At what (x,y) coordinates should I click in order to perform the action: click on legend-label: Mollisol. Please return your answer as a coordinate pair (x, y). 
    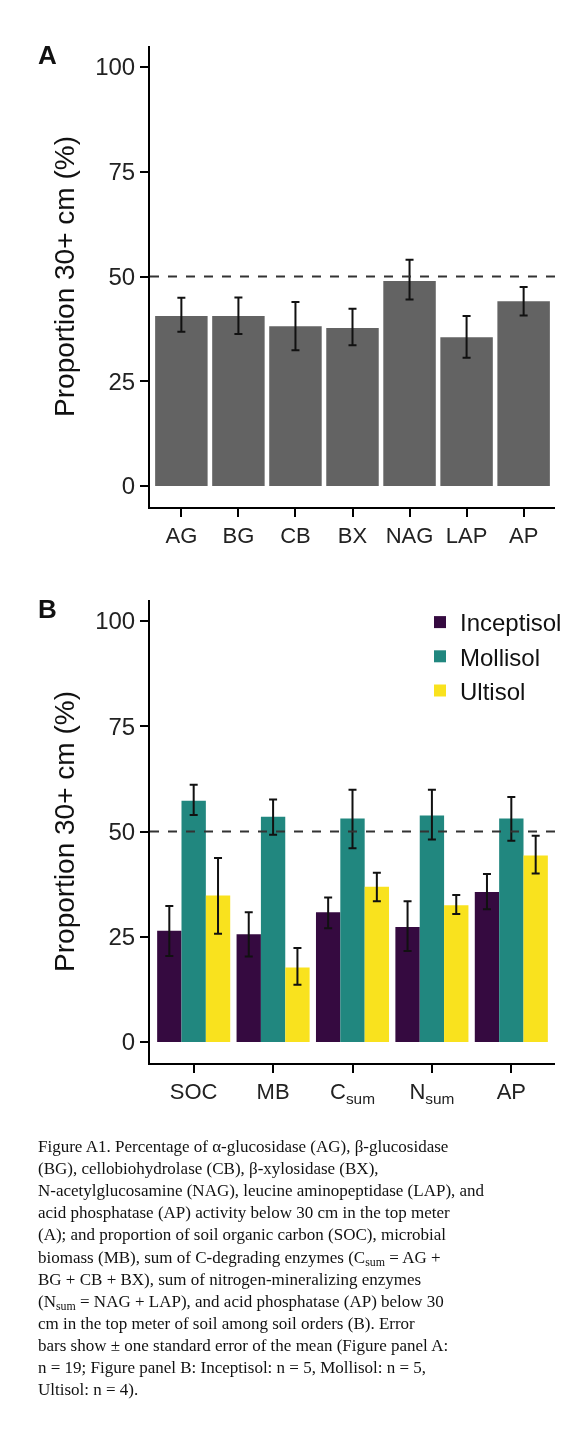
    Looking at the image, I should click on (500, 657).